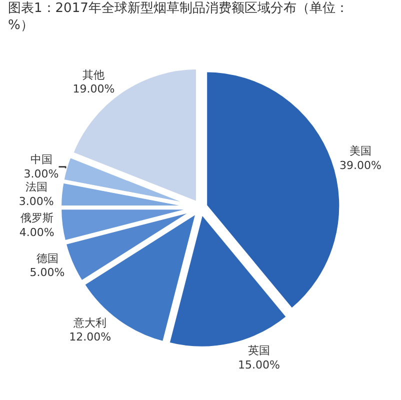 The image size is (401, 400). I want to click on data-label: 15.00%, so click(259, 365).